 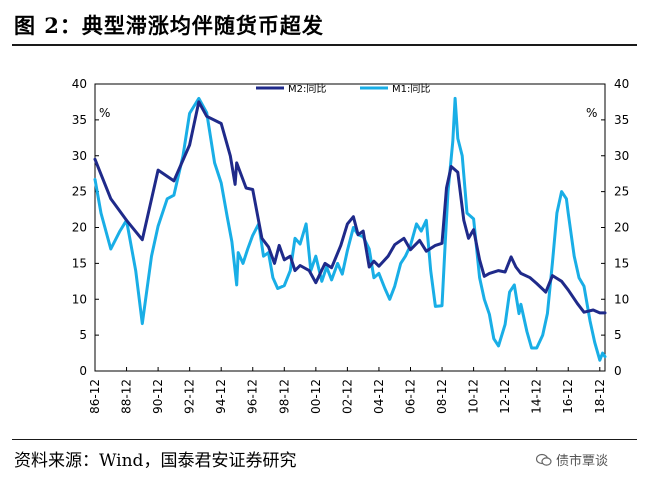 What do you see at coordinates (83, 335) in the screenshot?
I see `y-tick-label-left: 5` at bounding box center [83, 335].